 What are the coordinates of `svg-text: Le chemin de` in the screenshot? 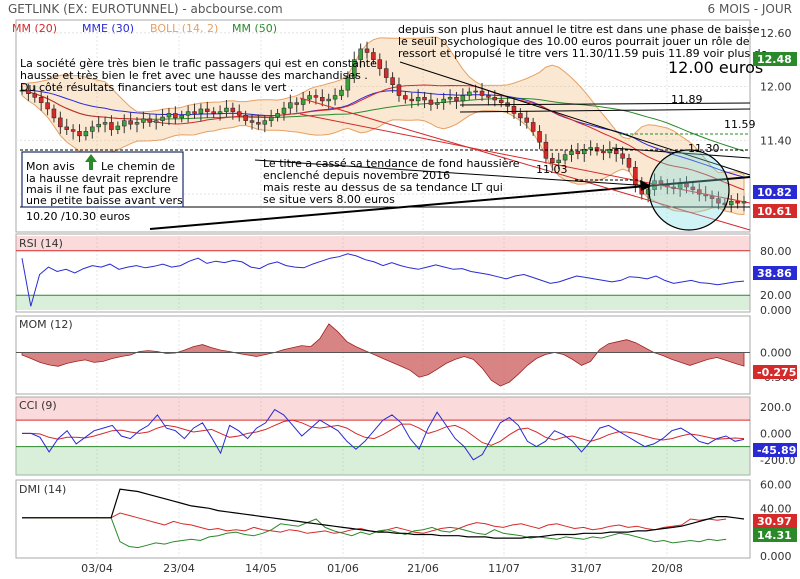 It's located at (138, 166).